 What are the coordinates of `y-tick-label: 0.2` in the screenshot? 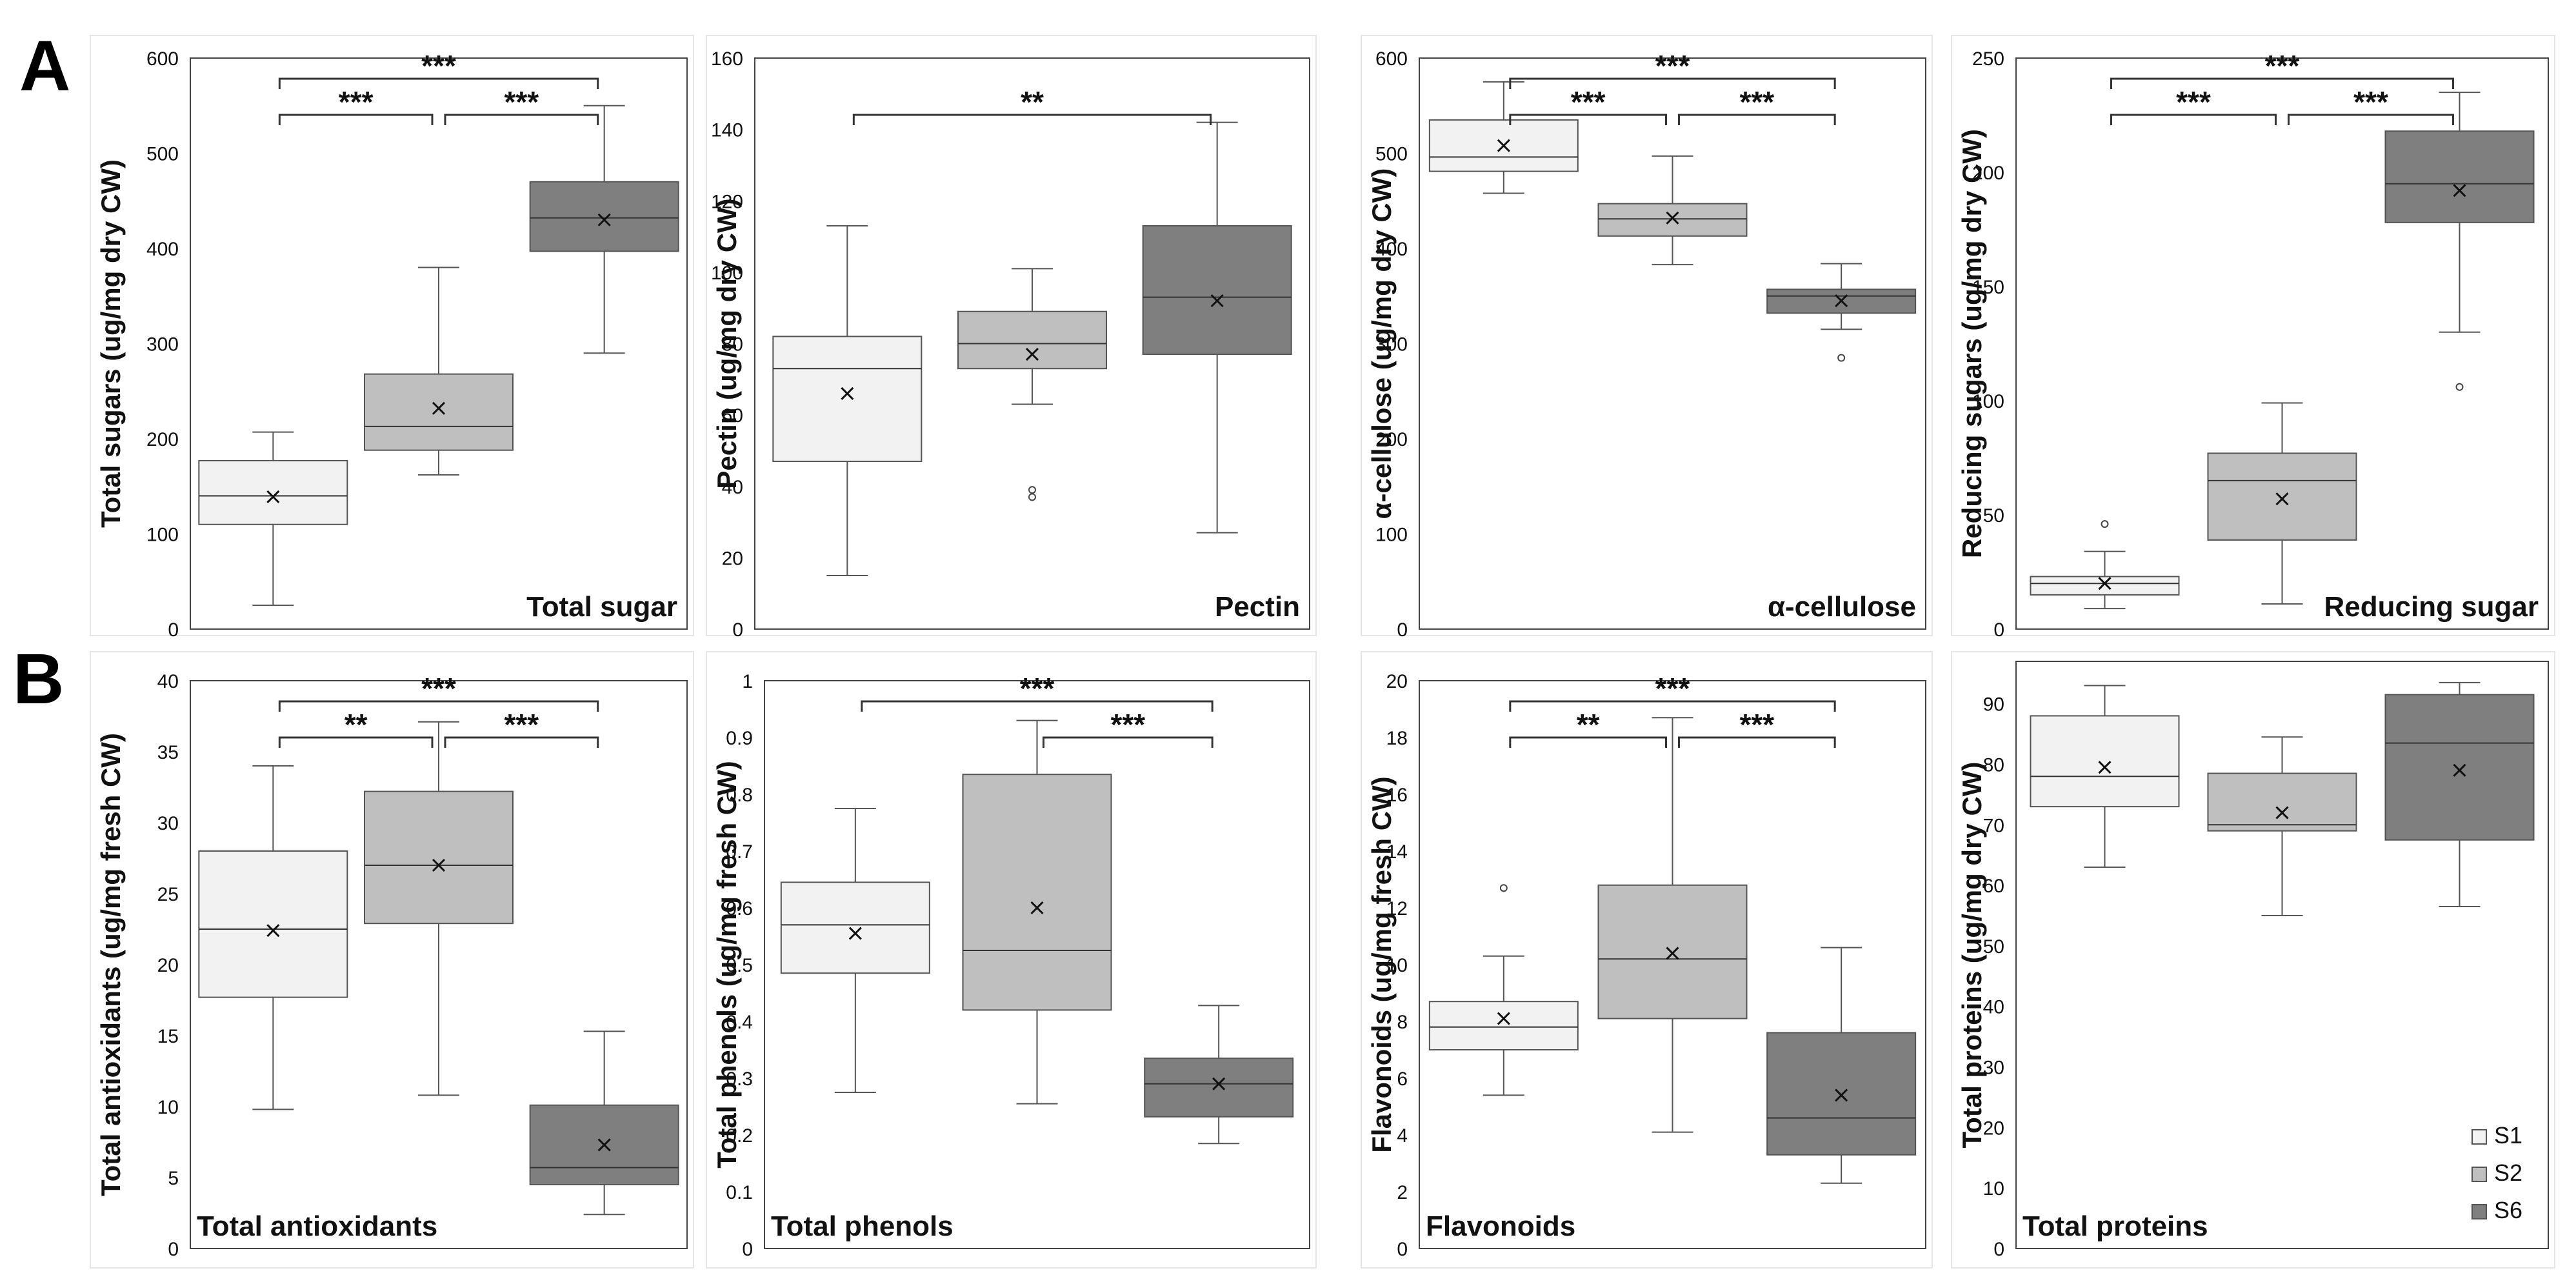 It's located at (739, 1136).